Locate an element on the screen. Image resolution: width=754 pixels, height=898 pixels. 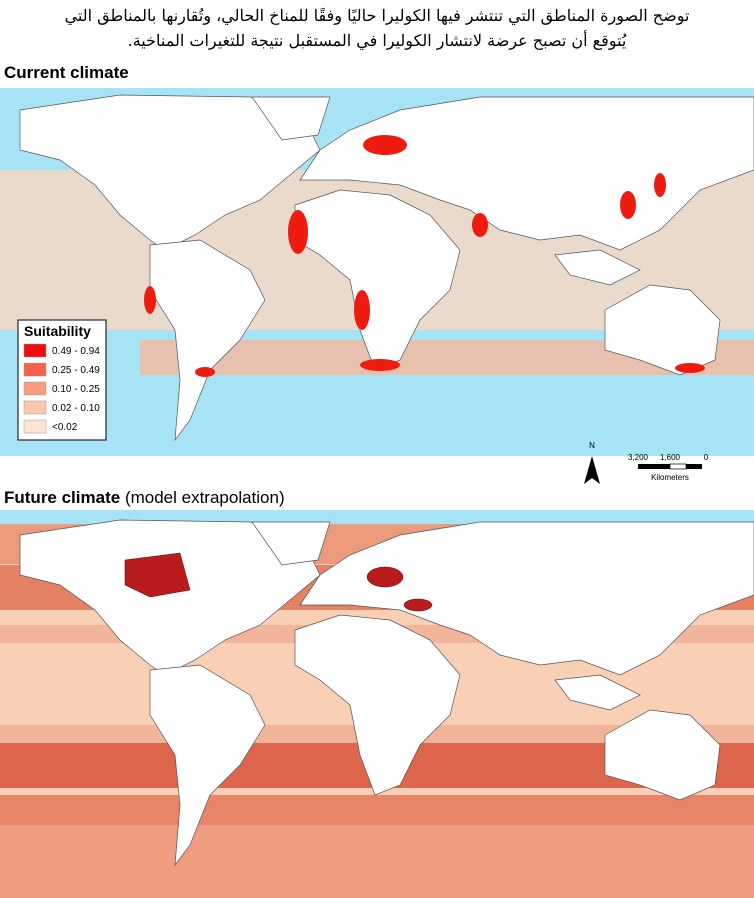
panel-subtitle: (model extrapolation) is located at coordinates (204, 497).